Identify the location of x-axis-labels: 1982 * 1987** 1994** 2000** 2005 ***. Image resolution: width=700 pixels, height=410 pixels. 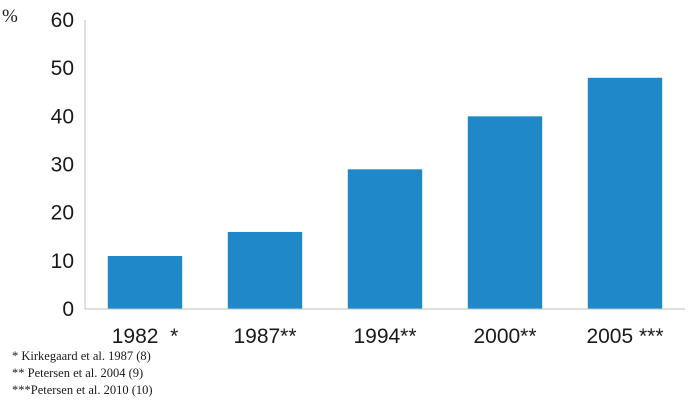
(388, 336).